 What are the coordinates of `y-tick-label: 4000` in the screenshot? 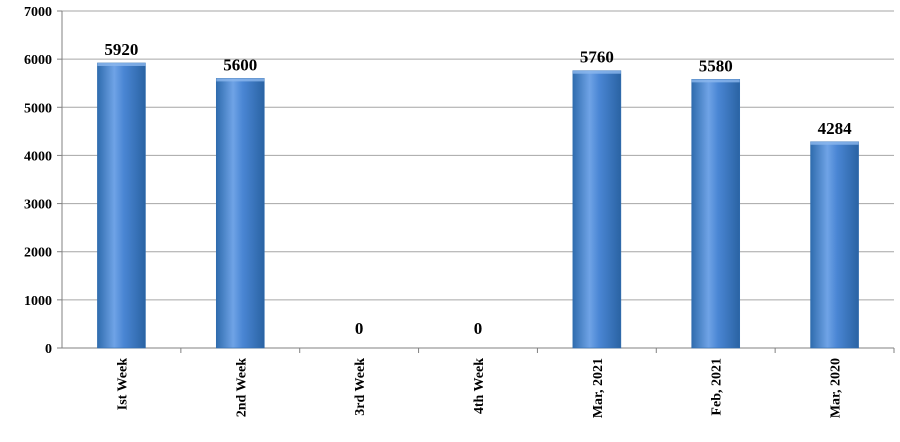 It's located at (38, 156).